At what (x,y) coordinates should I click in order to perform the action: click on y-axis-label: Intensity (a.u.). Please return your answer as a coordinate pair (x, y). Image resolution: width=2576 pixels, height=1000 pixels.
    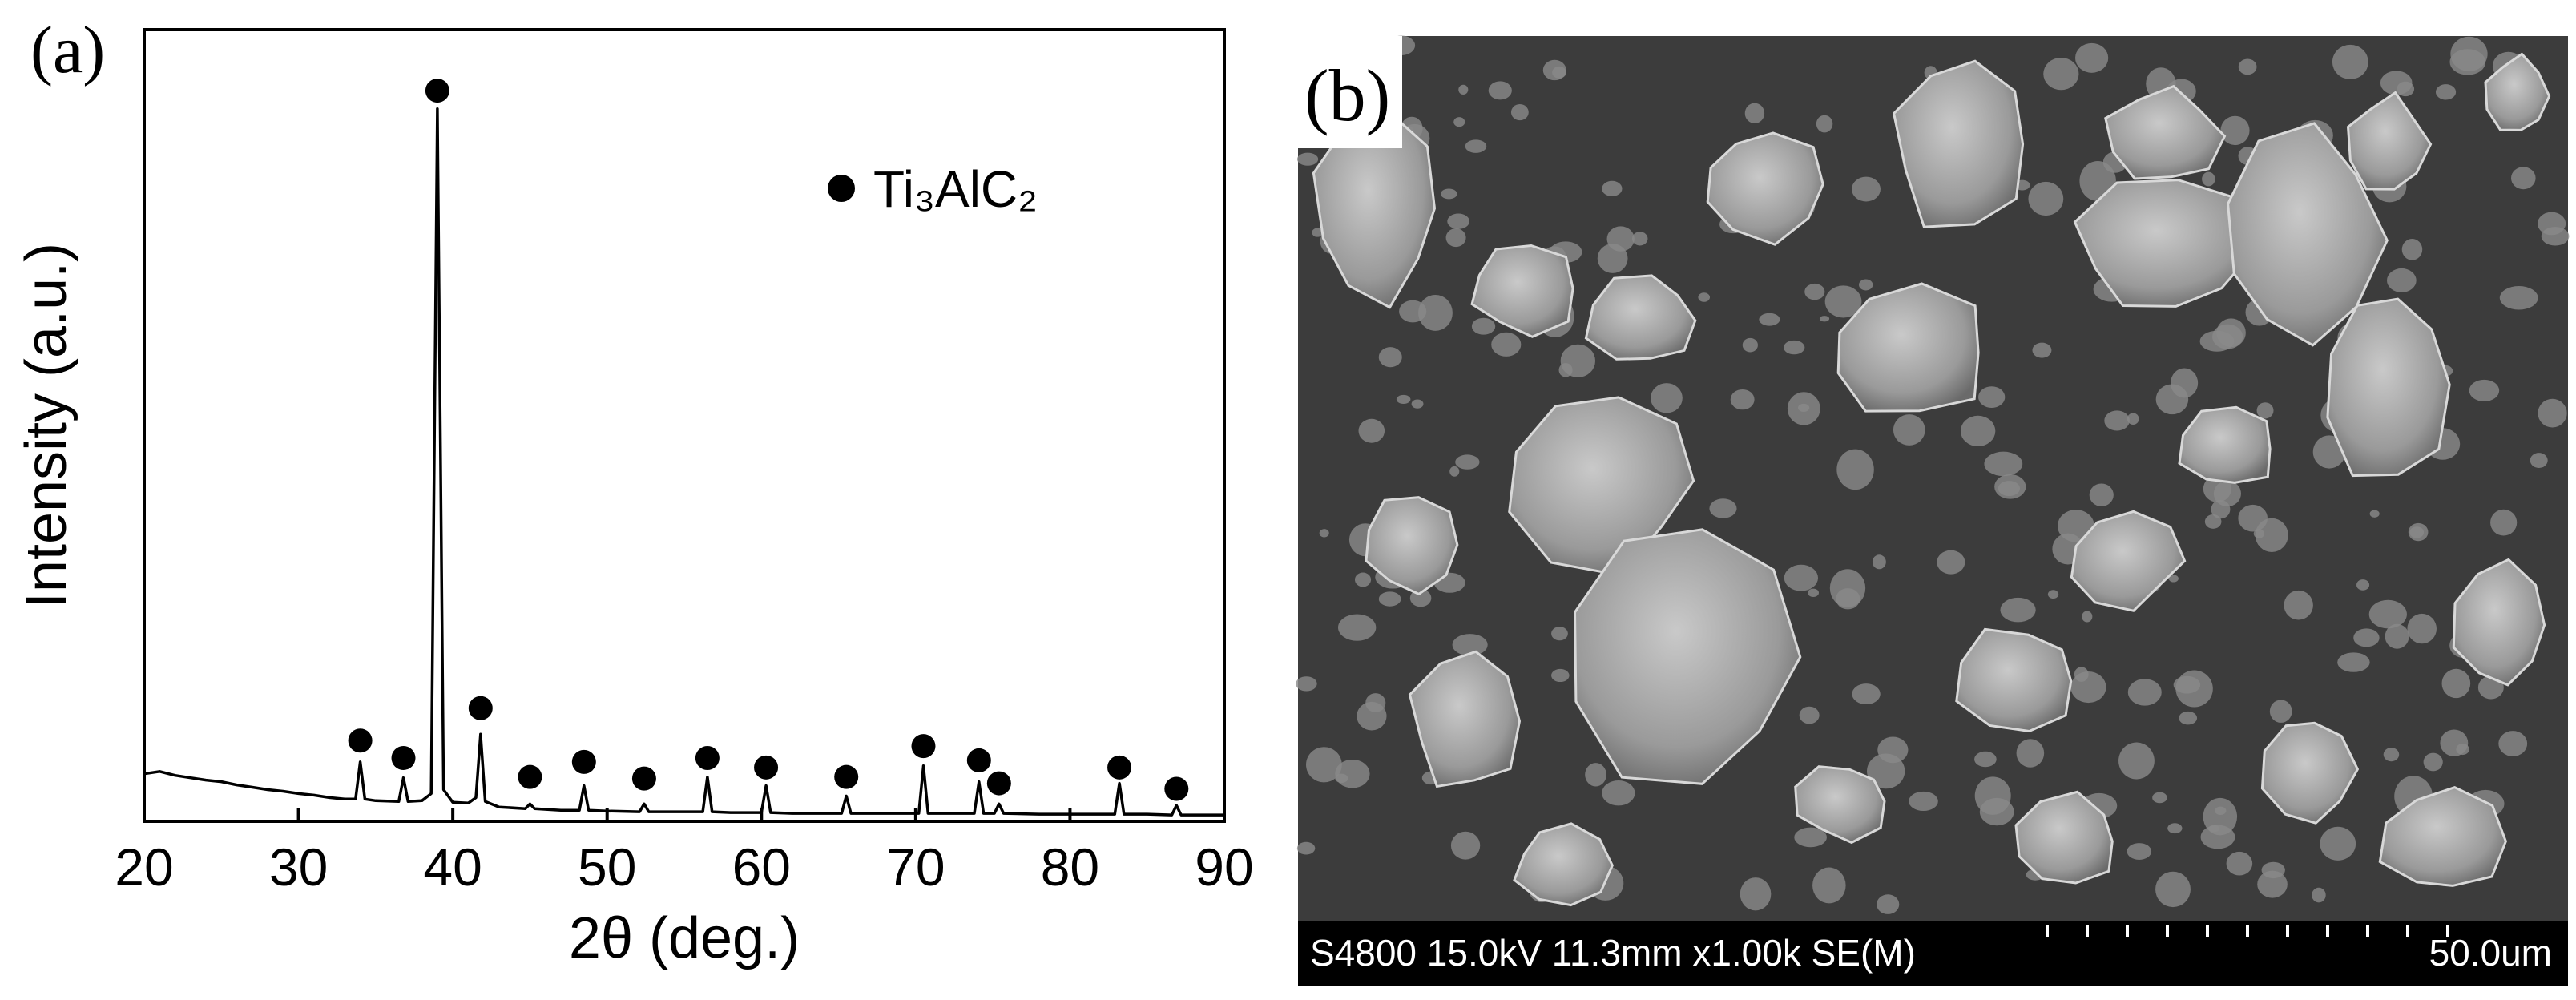
    Looking at the image, I should click on (46, 425).